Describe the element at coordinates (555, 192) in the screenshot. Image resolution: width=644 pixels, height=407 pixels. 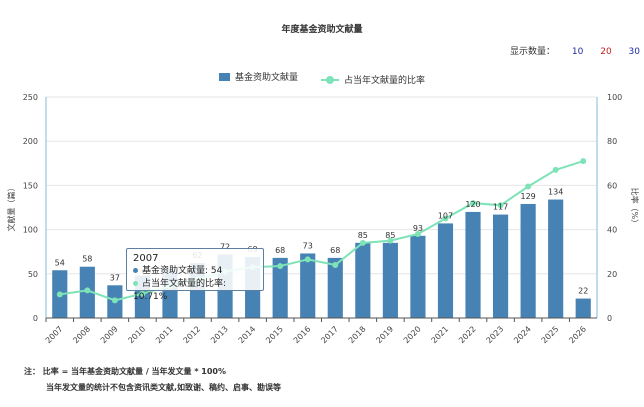
I see `bar-data-label: 134` at that location.